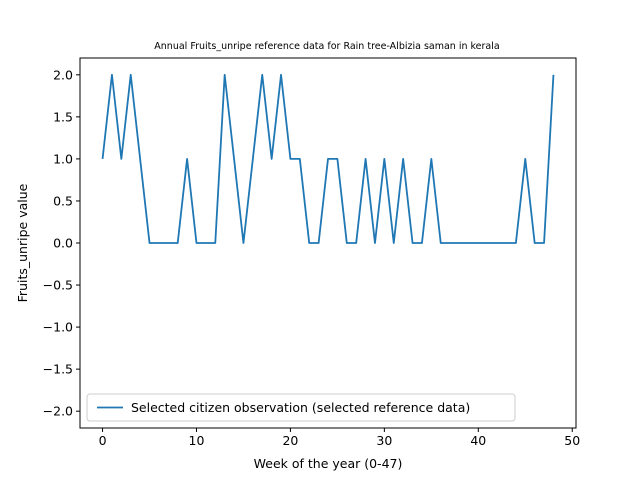  I want to click on y-tick-label: 2.0, so click(63, 74).